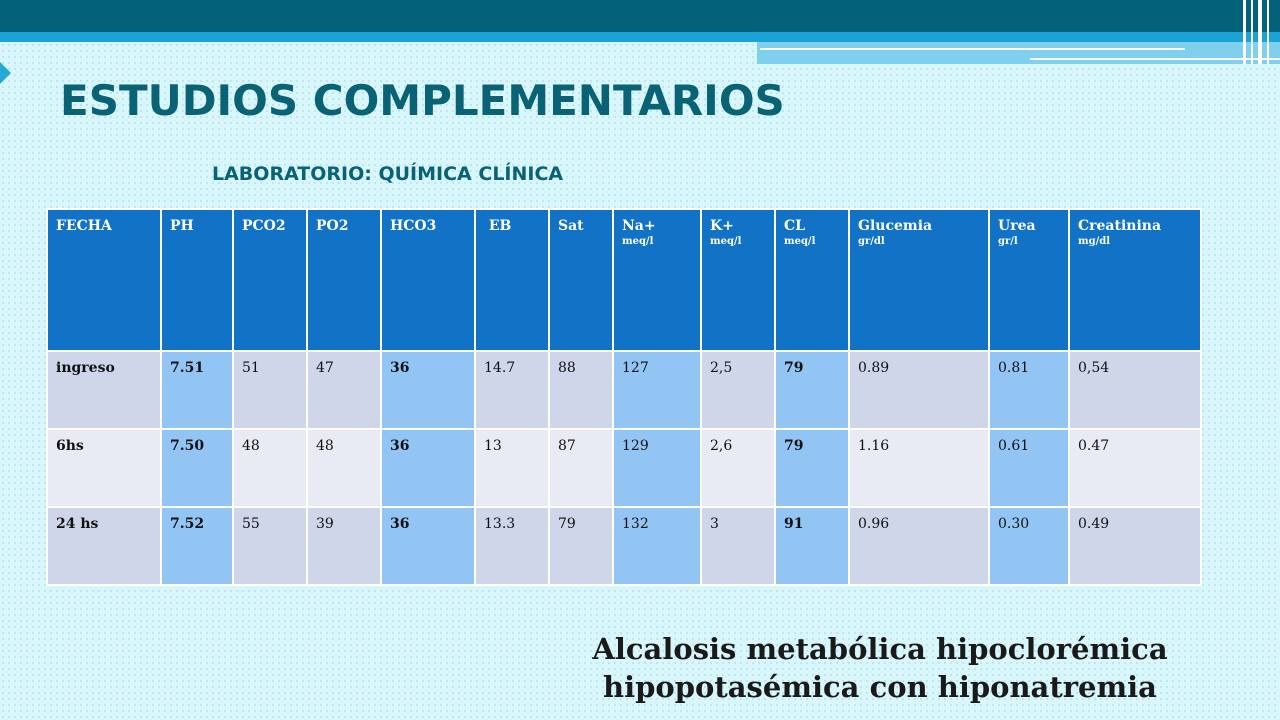 The image size is (1280, 720). I want to click on header-label: Sat, so click(571, 226).